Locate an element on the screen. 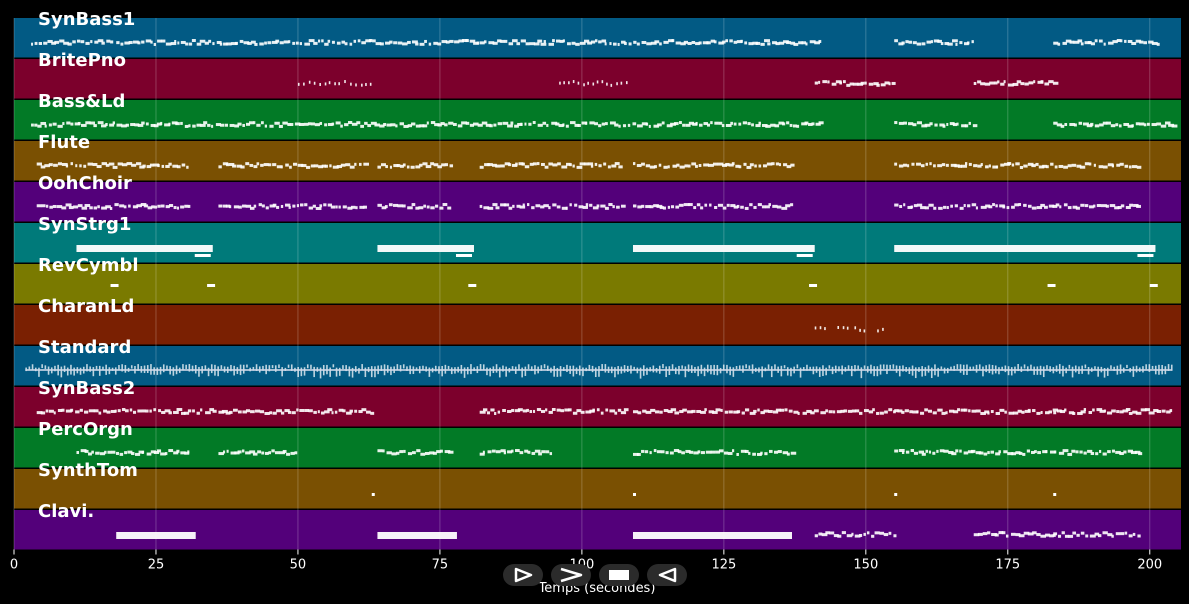  track-label: RevCymbl is located at coordinates (88, 265).